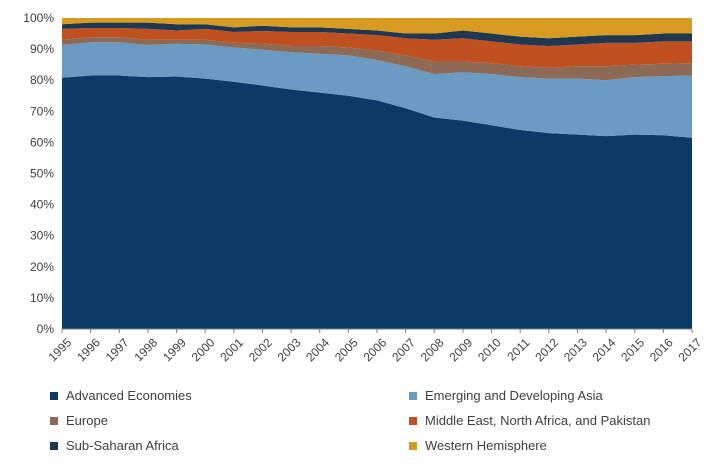 The width and height of the screenshot is (723, 473). What do you see at coordinates (690, 349) in the screenshot?
I see `x-tick-label: 2017` at bounding box center [690, 349].